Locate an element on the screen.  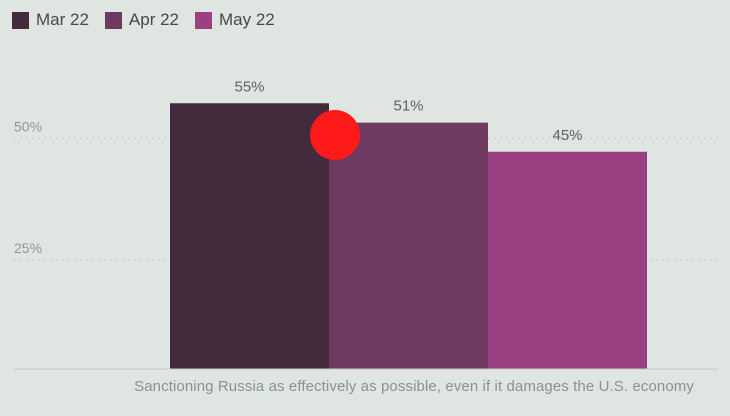
data-label-mar-22: 55% is located at coordinates (249, 86).